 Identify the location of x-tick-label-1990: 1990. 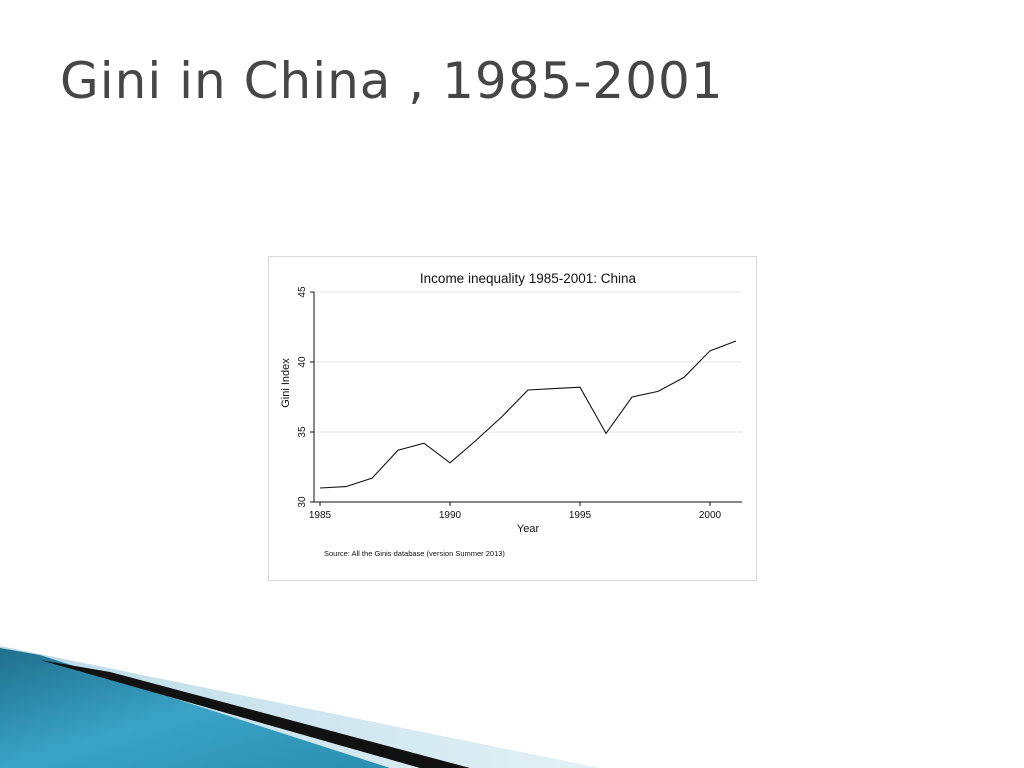
(450, 515).